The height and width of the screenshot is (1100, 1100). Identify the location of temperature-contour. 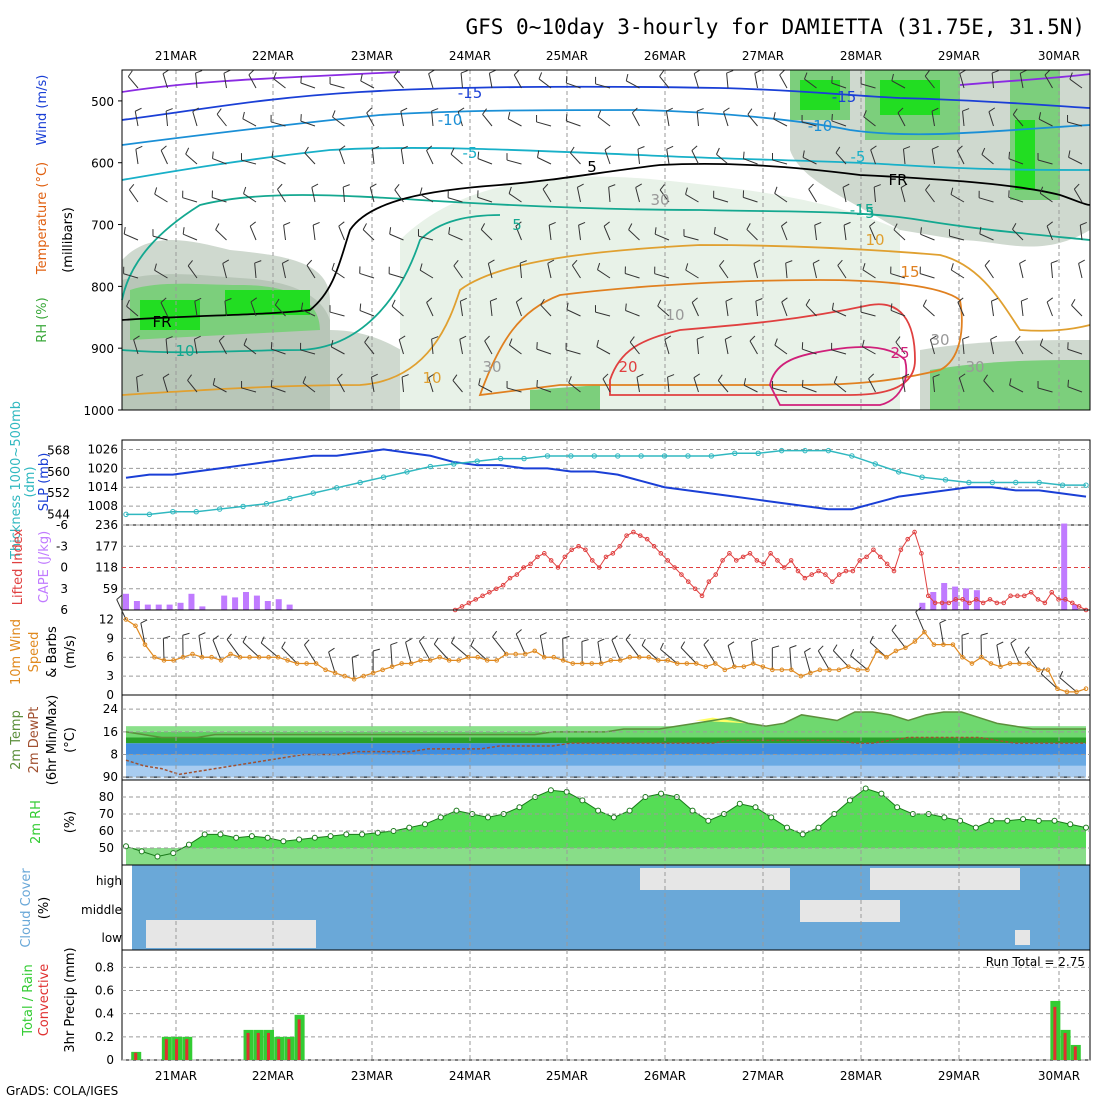
(606, 320).